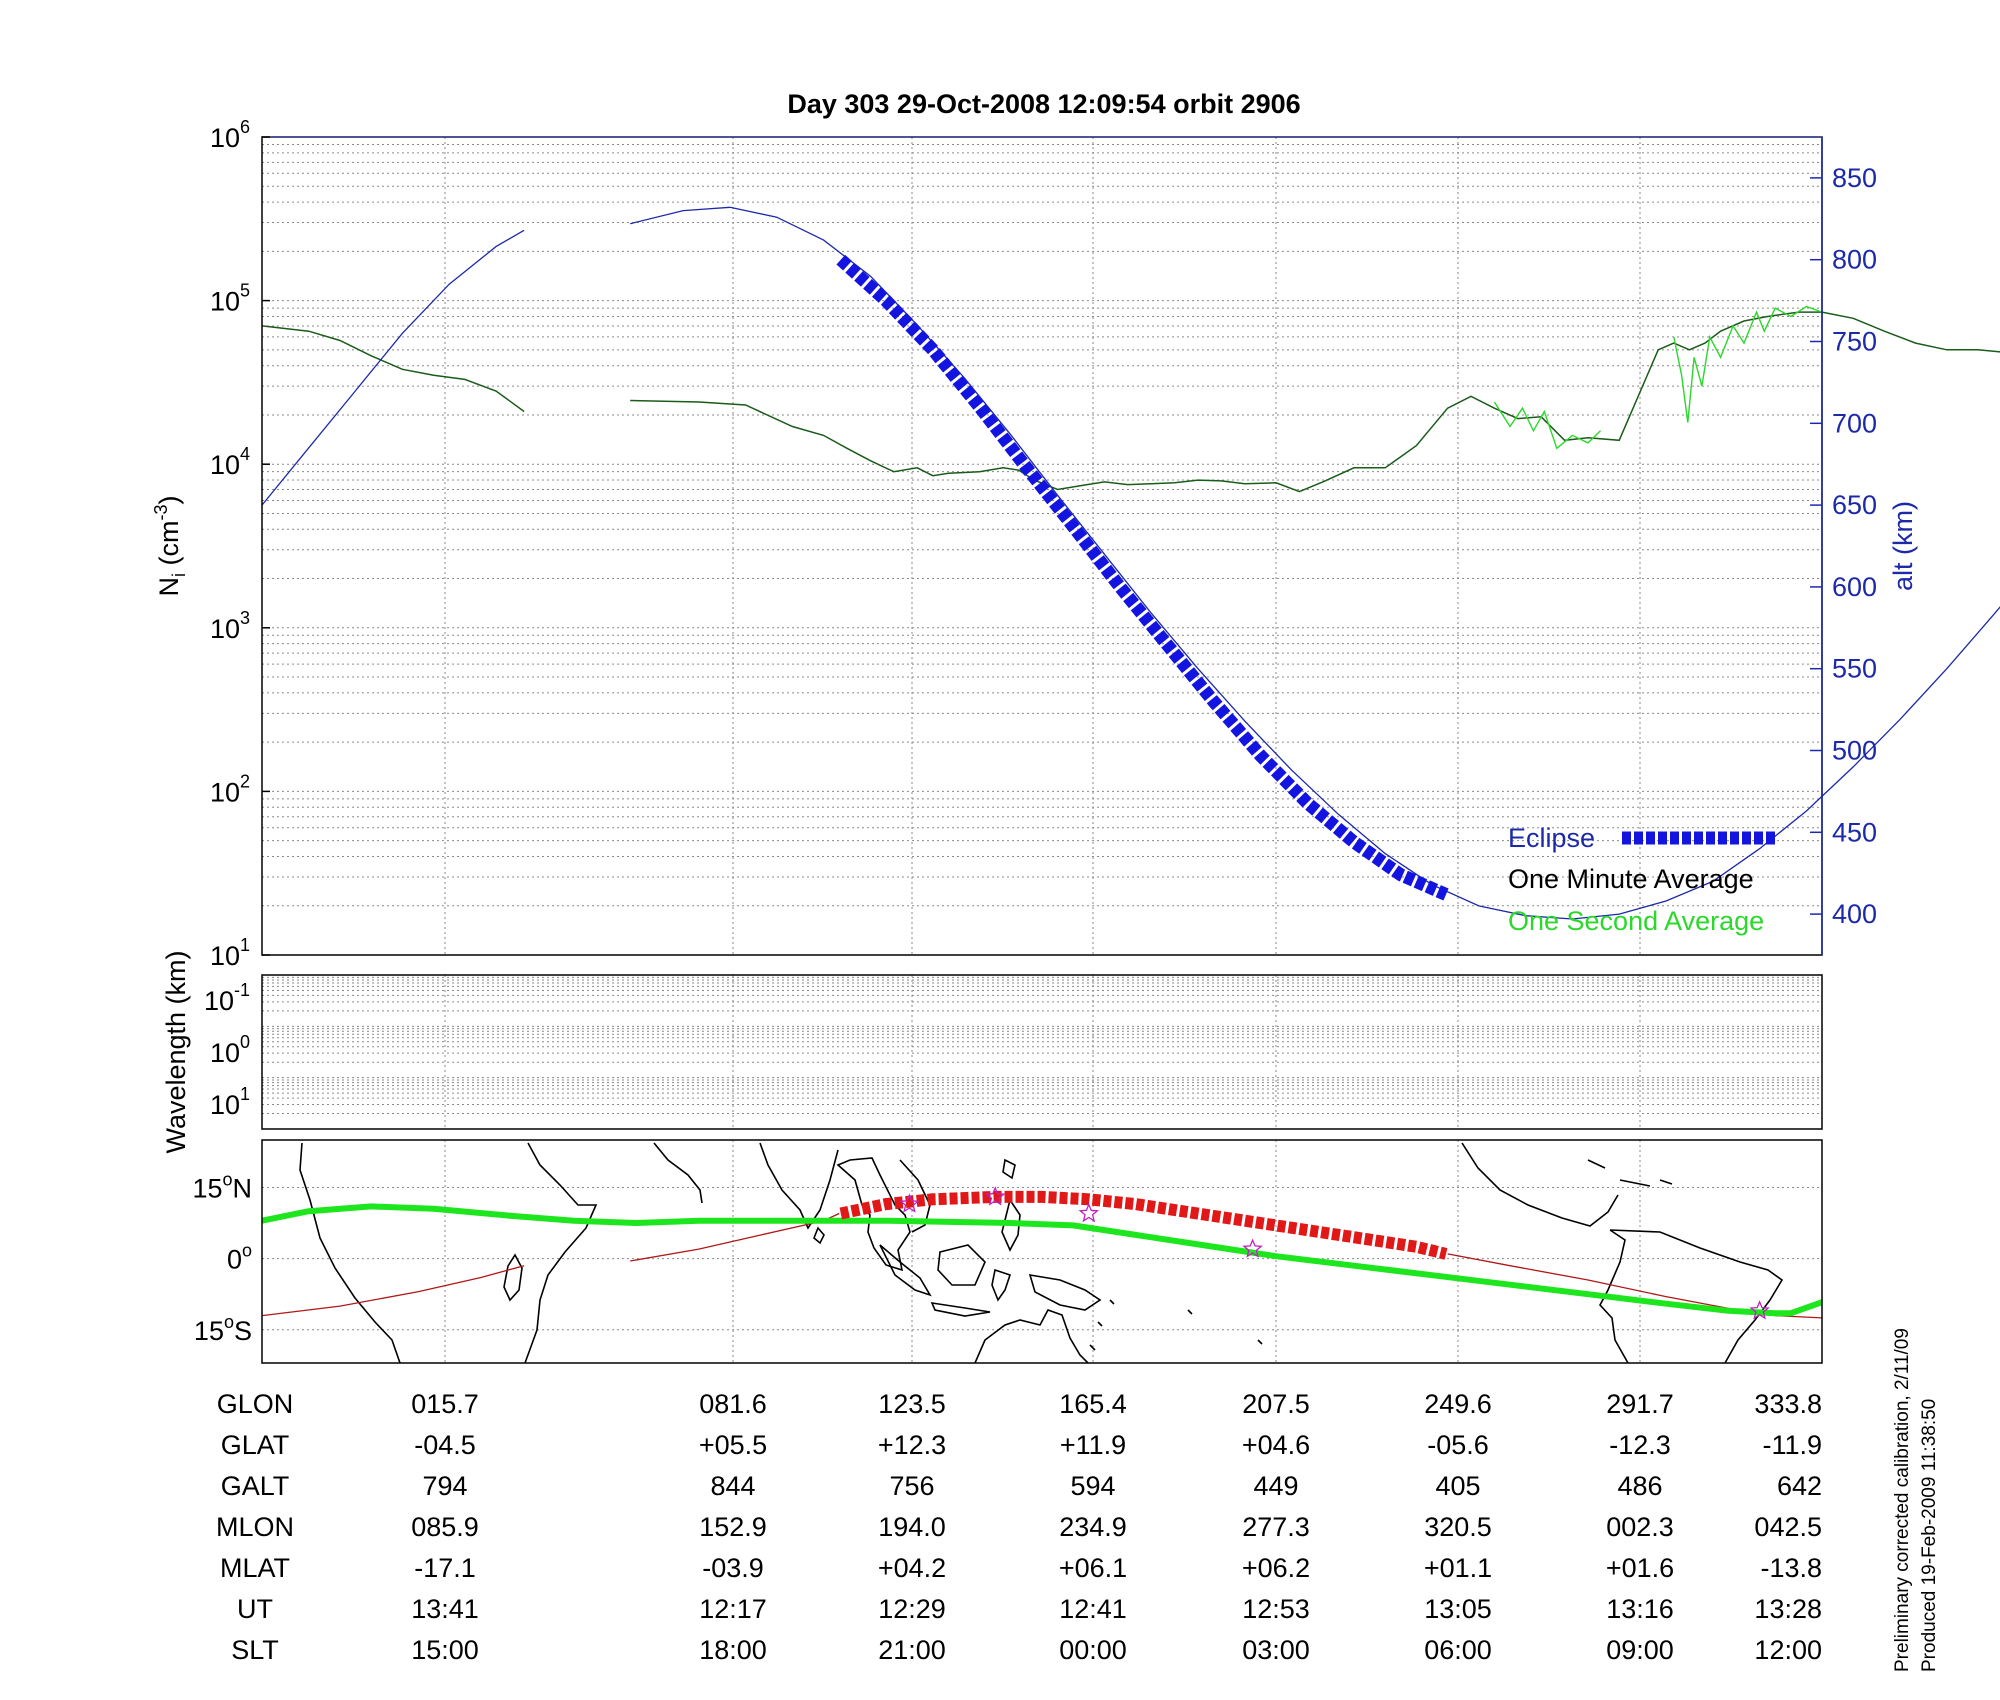 The image size is (2000, 1700). What do you see at coordinates (1458, 1527) in the screenshot?
I see `table-cell: 320.5` at bounding box center [1458, 1527].